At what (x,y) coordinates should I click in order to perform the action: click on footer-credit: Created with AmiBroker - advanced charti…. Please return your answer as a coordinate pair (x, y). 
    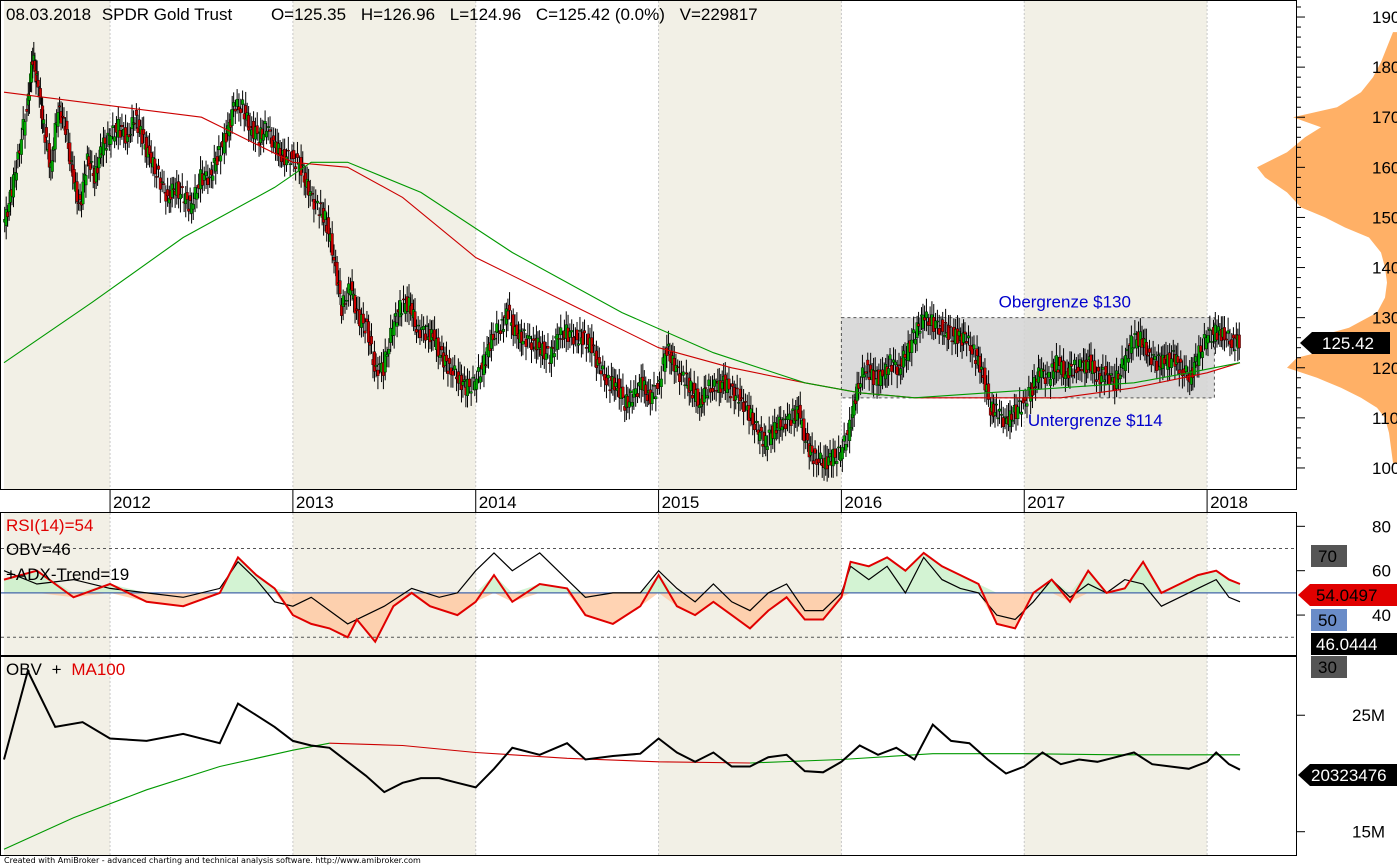
    Looking at the image, I should click on (212, 860).